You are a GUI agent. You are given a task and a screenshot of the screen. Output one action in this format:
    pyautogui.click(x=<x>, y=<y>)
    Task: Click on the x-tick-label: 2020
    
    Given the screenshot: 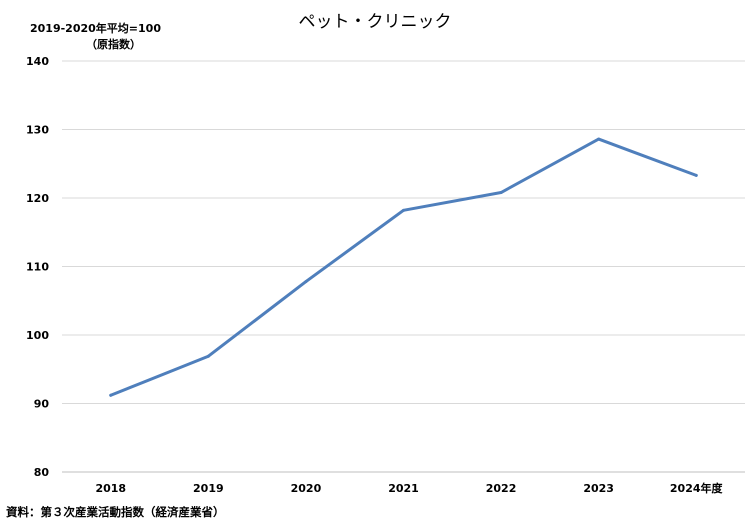 What is the action you would take?
    pyautogui.click(x=306, y=488)
    